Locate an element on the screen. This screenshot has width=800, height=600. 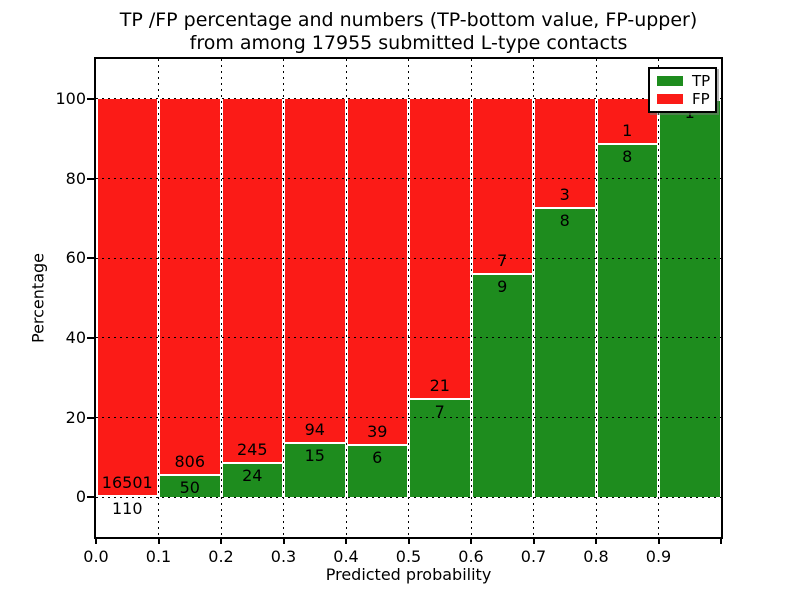
legend: TP FP is located at coordinates (682, 90).